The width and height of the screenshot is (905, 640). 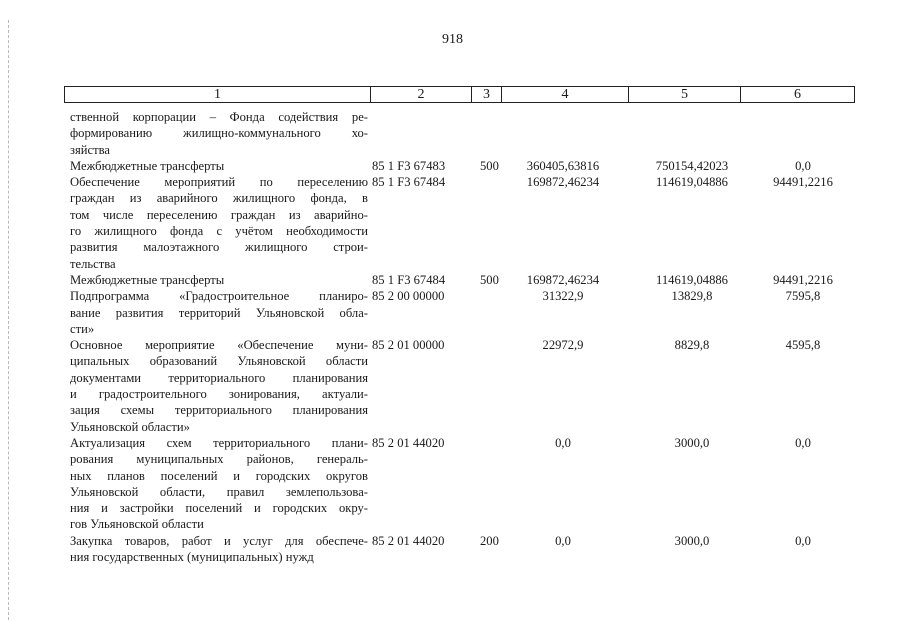 What do you see at coordinates (452, 39) in the screenshot?
I see `page-number: 918` at bounding box center [452, 39].